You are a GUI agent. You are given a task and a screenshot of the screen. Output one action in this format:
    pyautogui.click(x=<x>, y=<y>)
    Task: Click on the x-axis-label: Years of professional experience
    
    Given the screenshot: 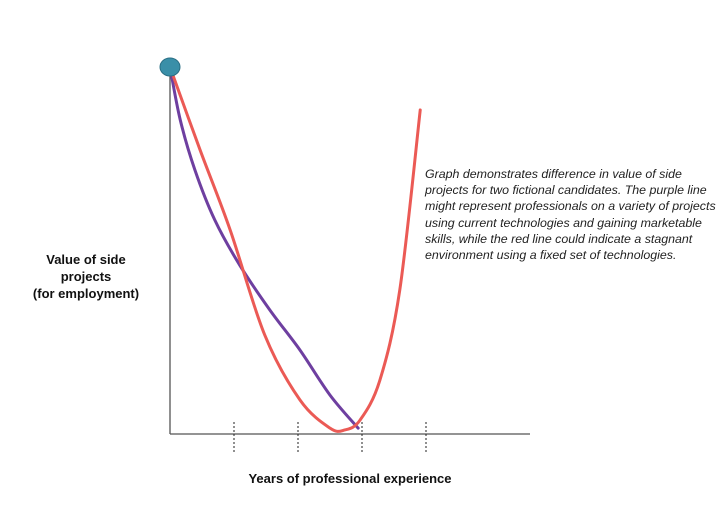 What is the action you would take?
    pyautogui.click(x=350, y=478)
    